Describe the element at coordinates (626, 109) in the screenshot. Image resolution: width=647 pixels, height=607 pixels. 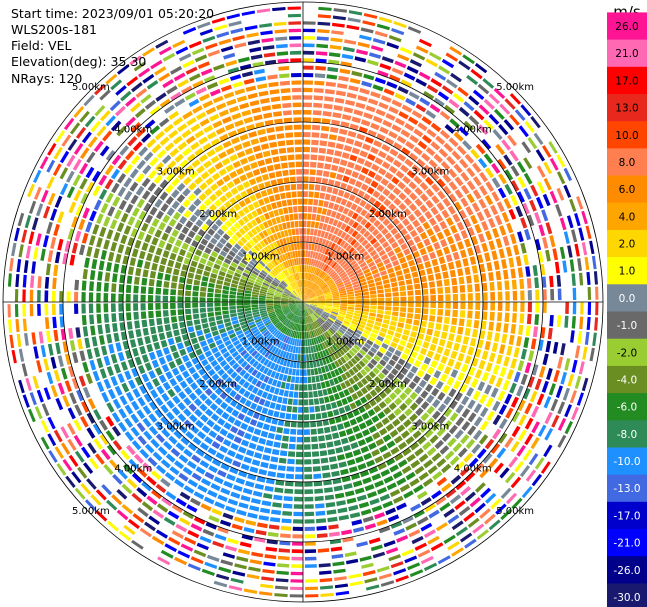
I see `colorbar-tick-label: 13.0` at that location.